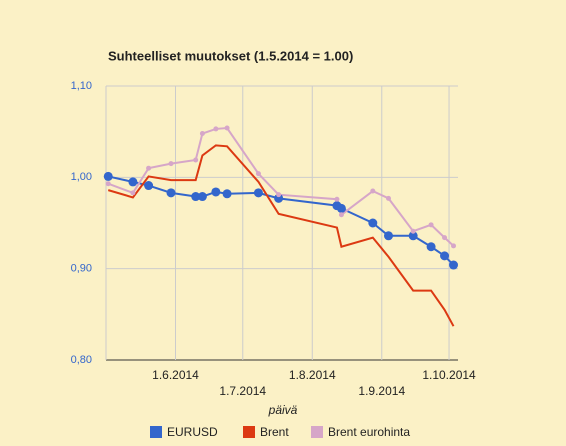 Image resolution: width=566 pixels, height=446 pixels. What do you see at coordinates (192, 432) in the screenshot?
I see `legend-label: EURUSD` at bounding box center [192, 432].